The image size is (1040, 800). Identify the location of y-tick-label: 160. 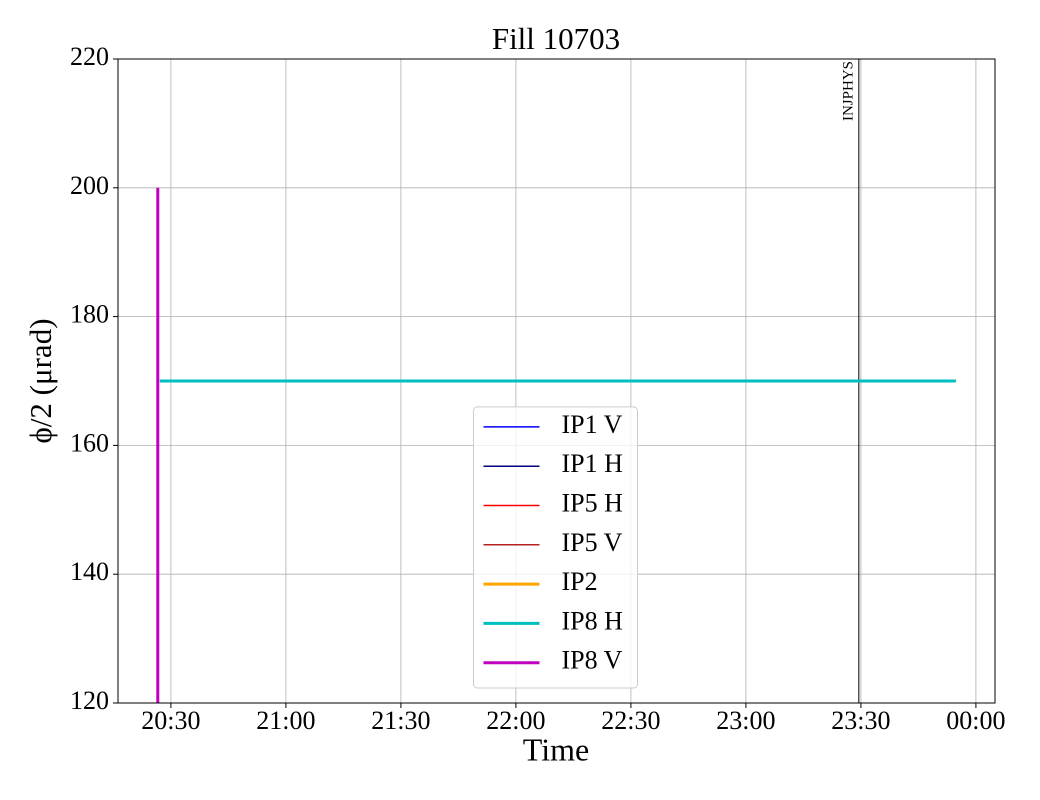
(89, 442).